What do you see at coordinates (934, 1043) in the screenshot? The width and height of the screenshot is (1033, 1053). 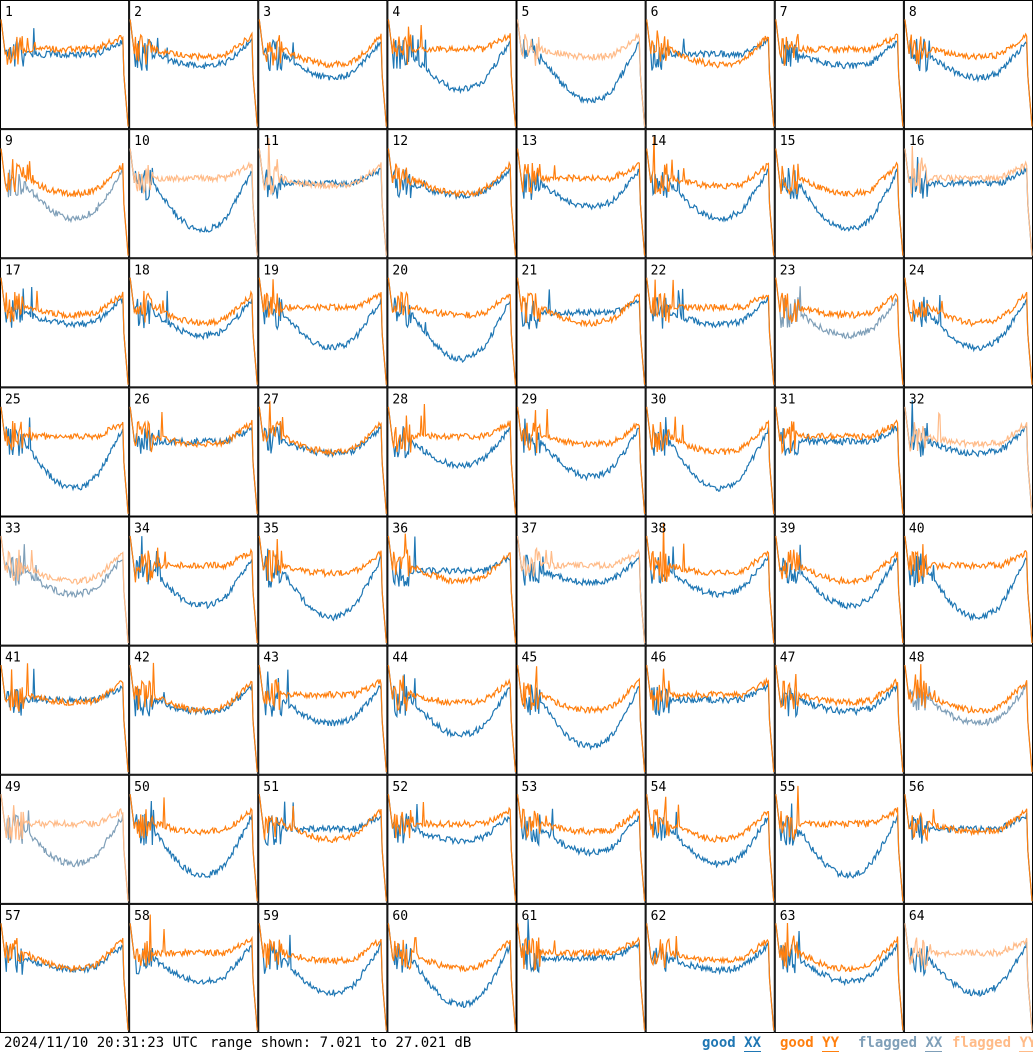 I see `legend-flagged-xx-label: XX` at bounding box center [934, 1043].